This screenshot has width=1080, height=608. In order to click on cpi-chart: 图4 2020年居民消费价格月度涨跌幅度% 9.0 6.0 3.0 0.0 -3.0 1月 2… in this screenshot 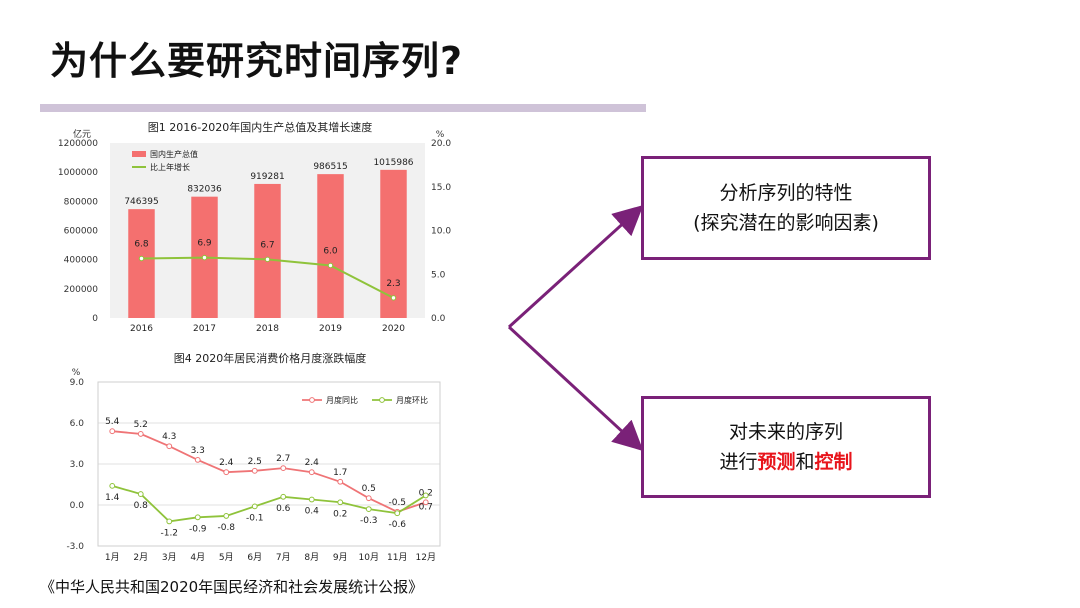, I will do `click(260, 457)`.